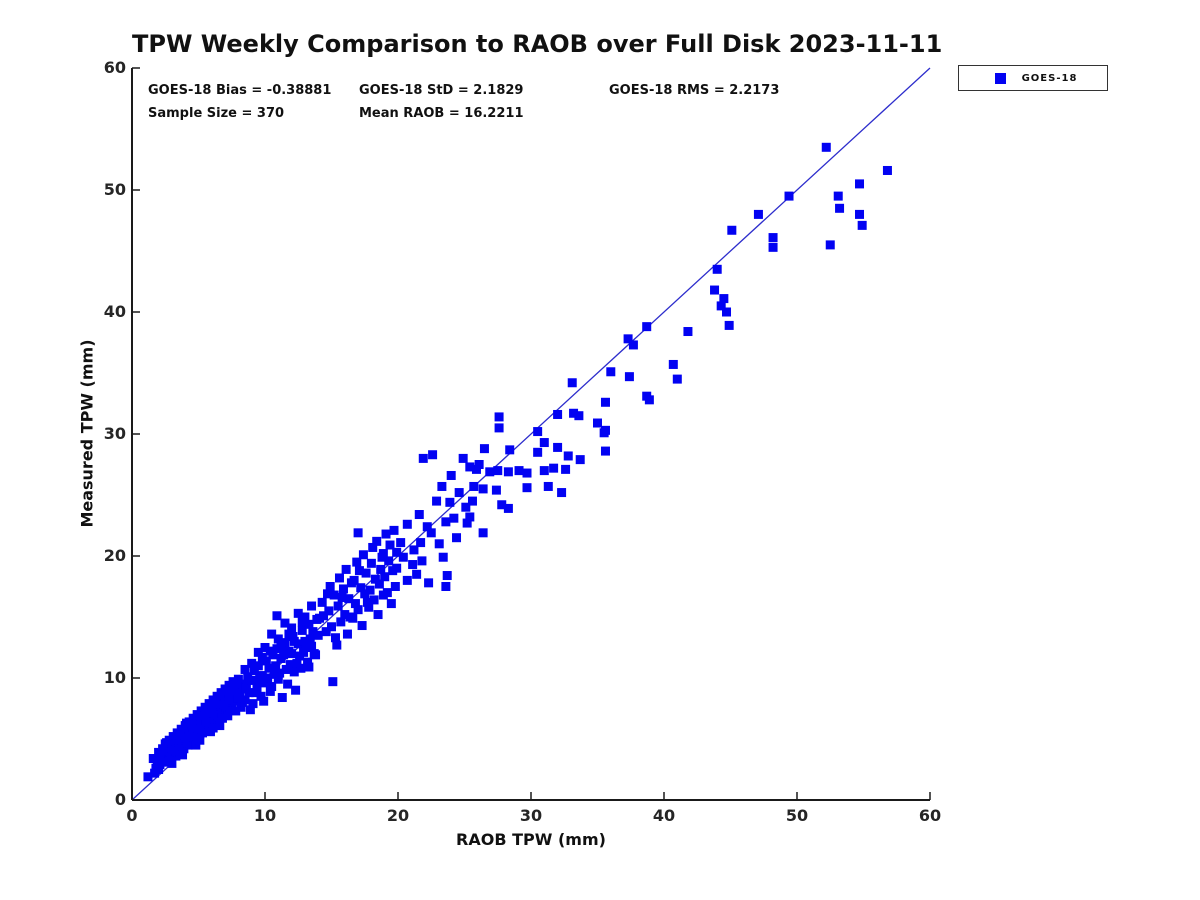 This screenshot has width=1200, height=900. I want to click on y-tick-label: 60, so click(114, 67).